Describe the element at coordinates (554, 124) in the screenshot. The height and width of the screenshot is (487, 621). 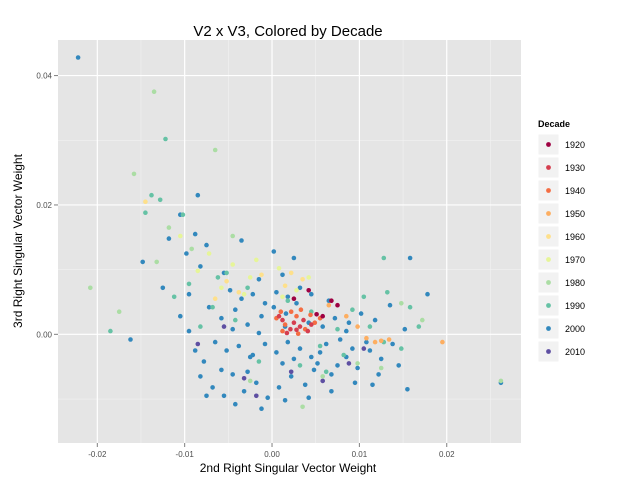
I see `legend-title: Decade` at that location.